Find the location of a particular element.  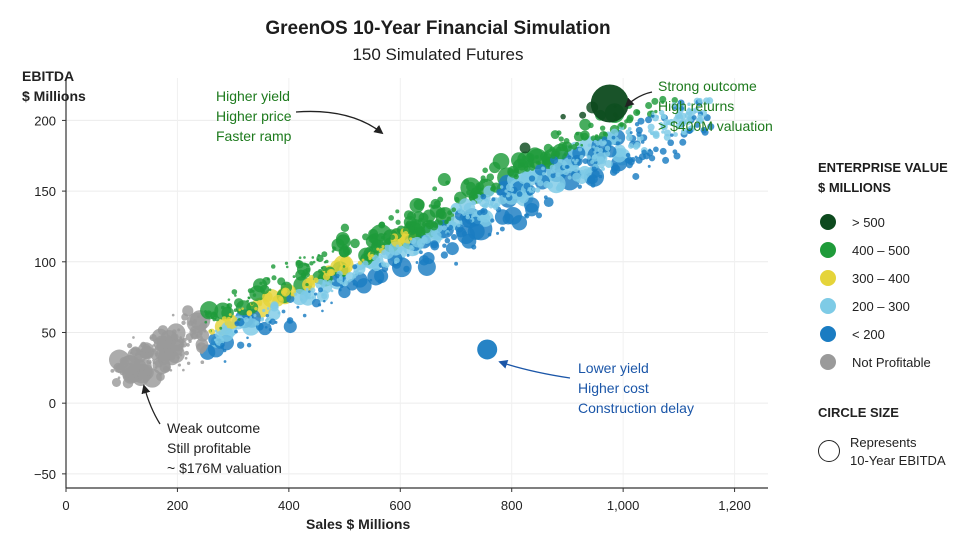

annotation-line: Strong outcome is located at coordinates (707, 86).